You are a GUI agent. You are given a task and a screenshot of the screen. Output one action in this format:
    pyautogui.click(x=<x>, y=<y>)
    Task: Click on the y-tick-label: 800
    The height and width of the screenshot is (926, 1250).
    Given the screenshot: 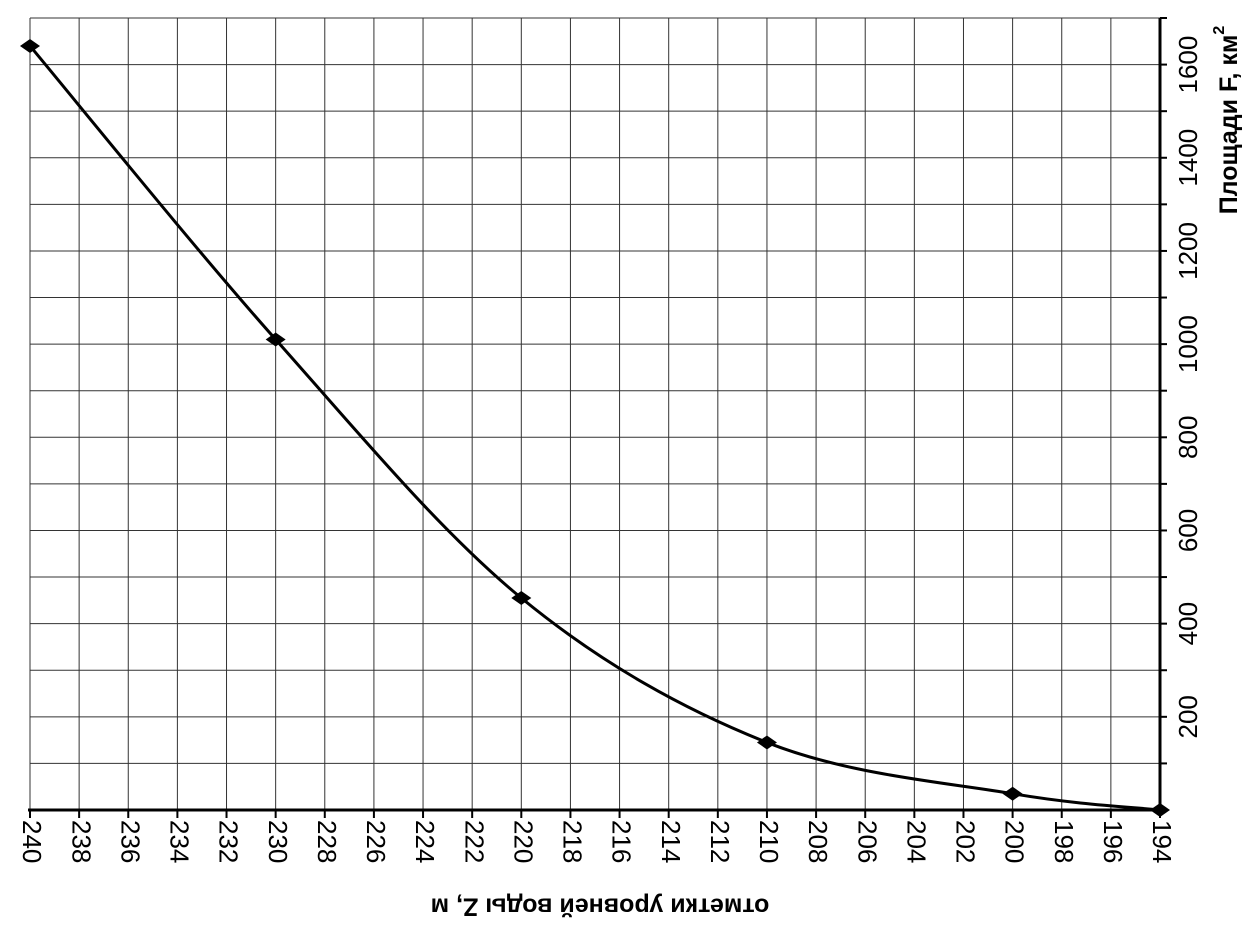 What is the action you would take?
    pyautogui.click(x=1188, y=437)
    